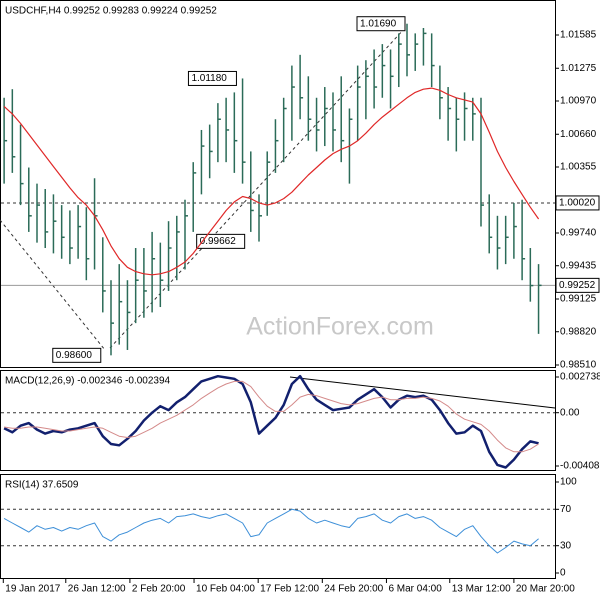 The height and width of the screenshot is (600, 600). What do you see at coordinates (218, 241) in the screenshot?
I see `annotation-label: 0.99662` at bounding box center [218, 241].